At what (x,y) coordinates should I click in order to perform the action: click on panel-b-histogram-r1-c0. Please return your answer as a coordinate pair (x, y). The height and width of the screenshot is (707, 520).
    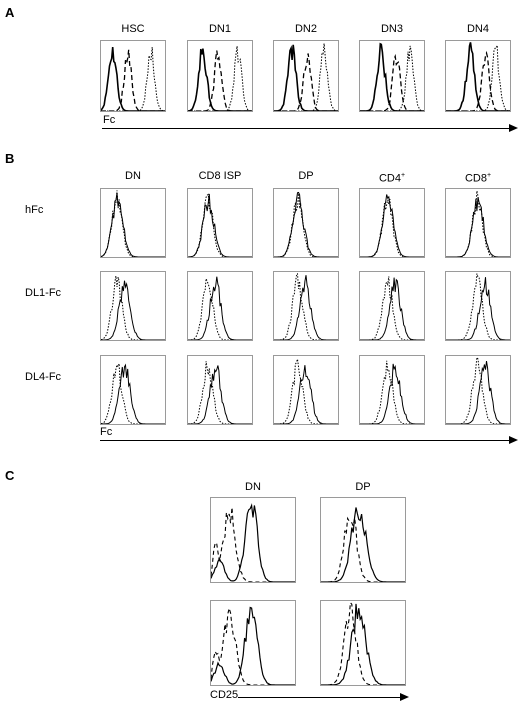
    Looking at the image, I should click on (133, 306).